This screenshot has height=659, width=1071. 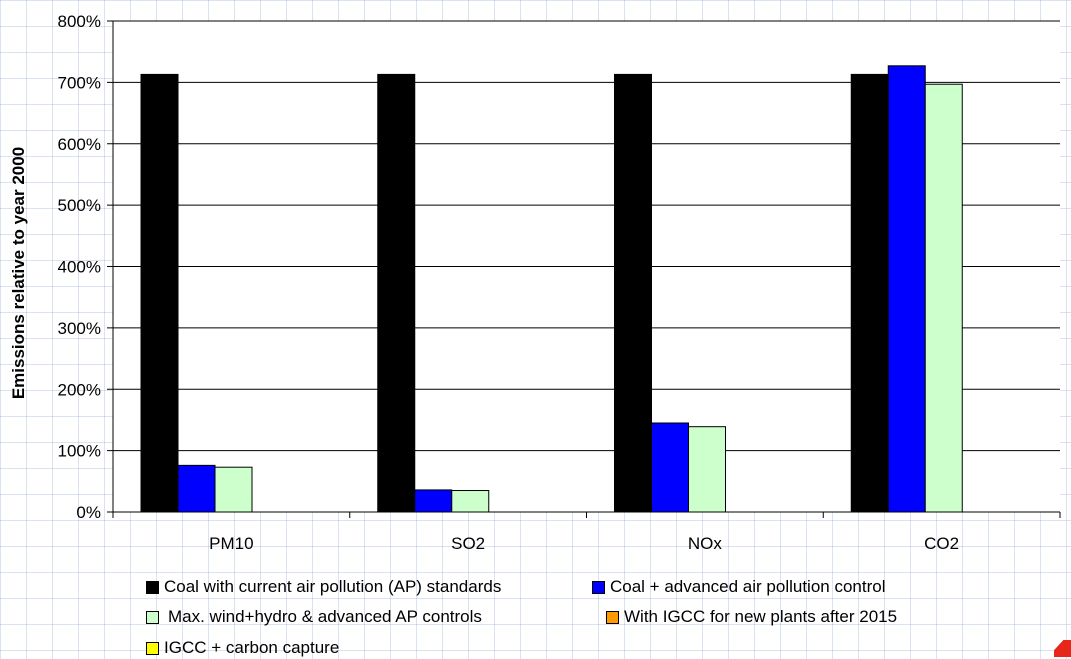 What do you see at coordinates (761, 616) in the screenshot?
I see `legend-label-igcc-new: With IGCC for new plants after 2015` at bounding box center [761, 616].